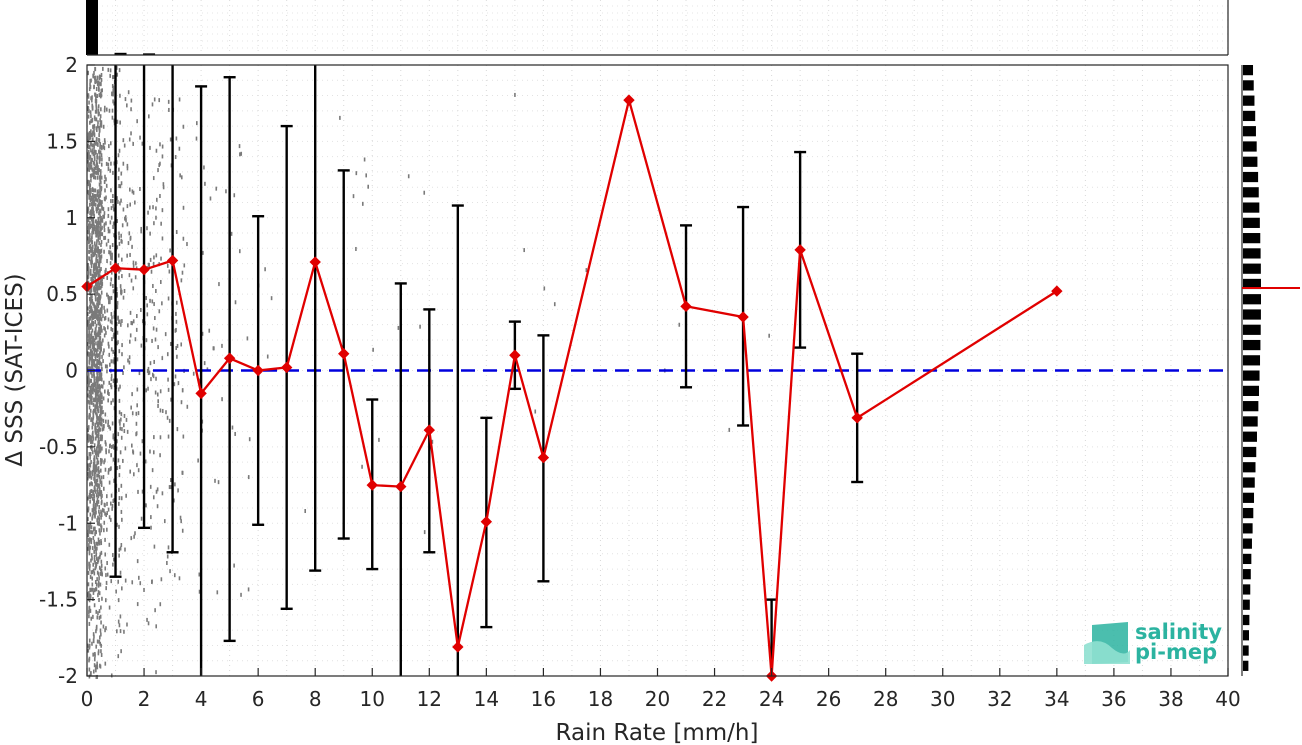 The image size is (1302, 745). Describe the element at coordinates (121, 27) in the screenshot. I see `top-histogram-bars` at that location.